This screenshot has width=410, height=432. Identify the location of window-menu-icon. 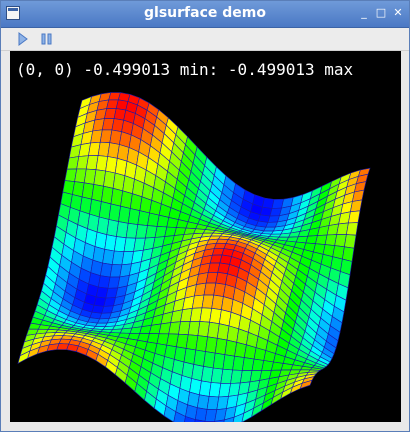
(13, 13).